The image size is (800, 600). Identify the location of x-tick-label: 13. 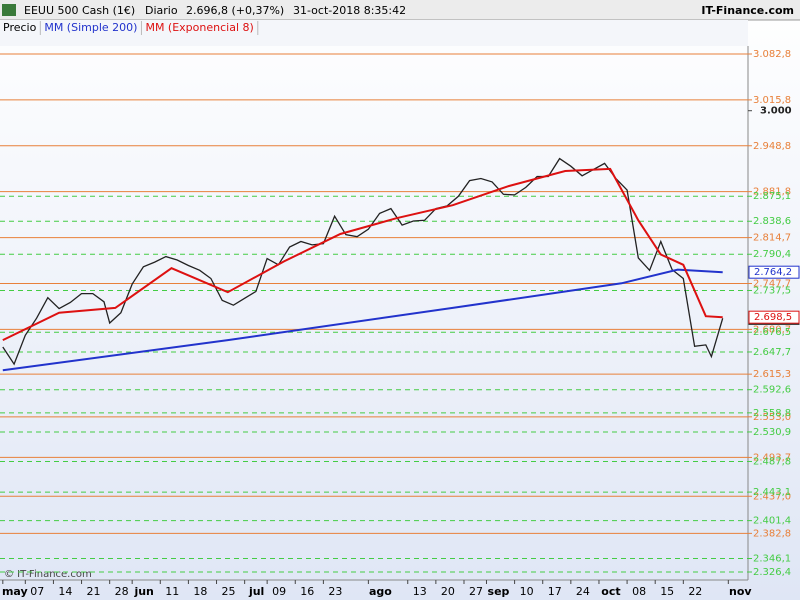
(420, 591).